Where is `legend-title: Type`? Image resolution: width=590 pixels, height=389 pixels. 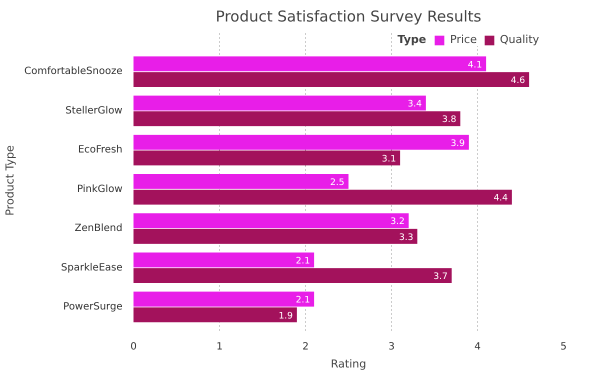
legend-title: Type is located at coordinates (412, 39).